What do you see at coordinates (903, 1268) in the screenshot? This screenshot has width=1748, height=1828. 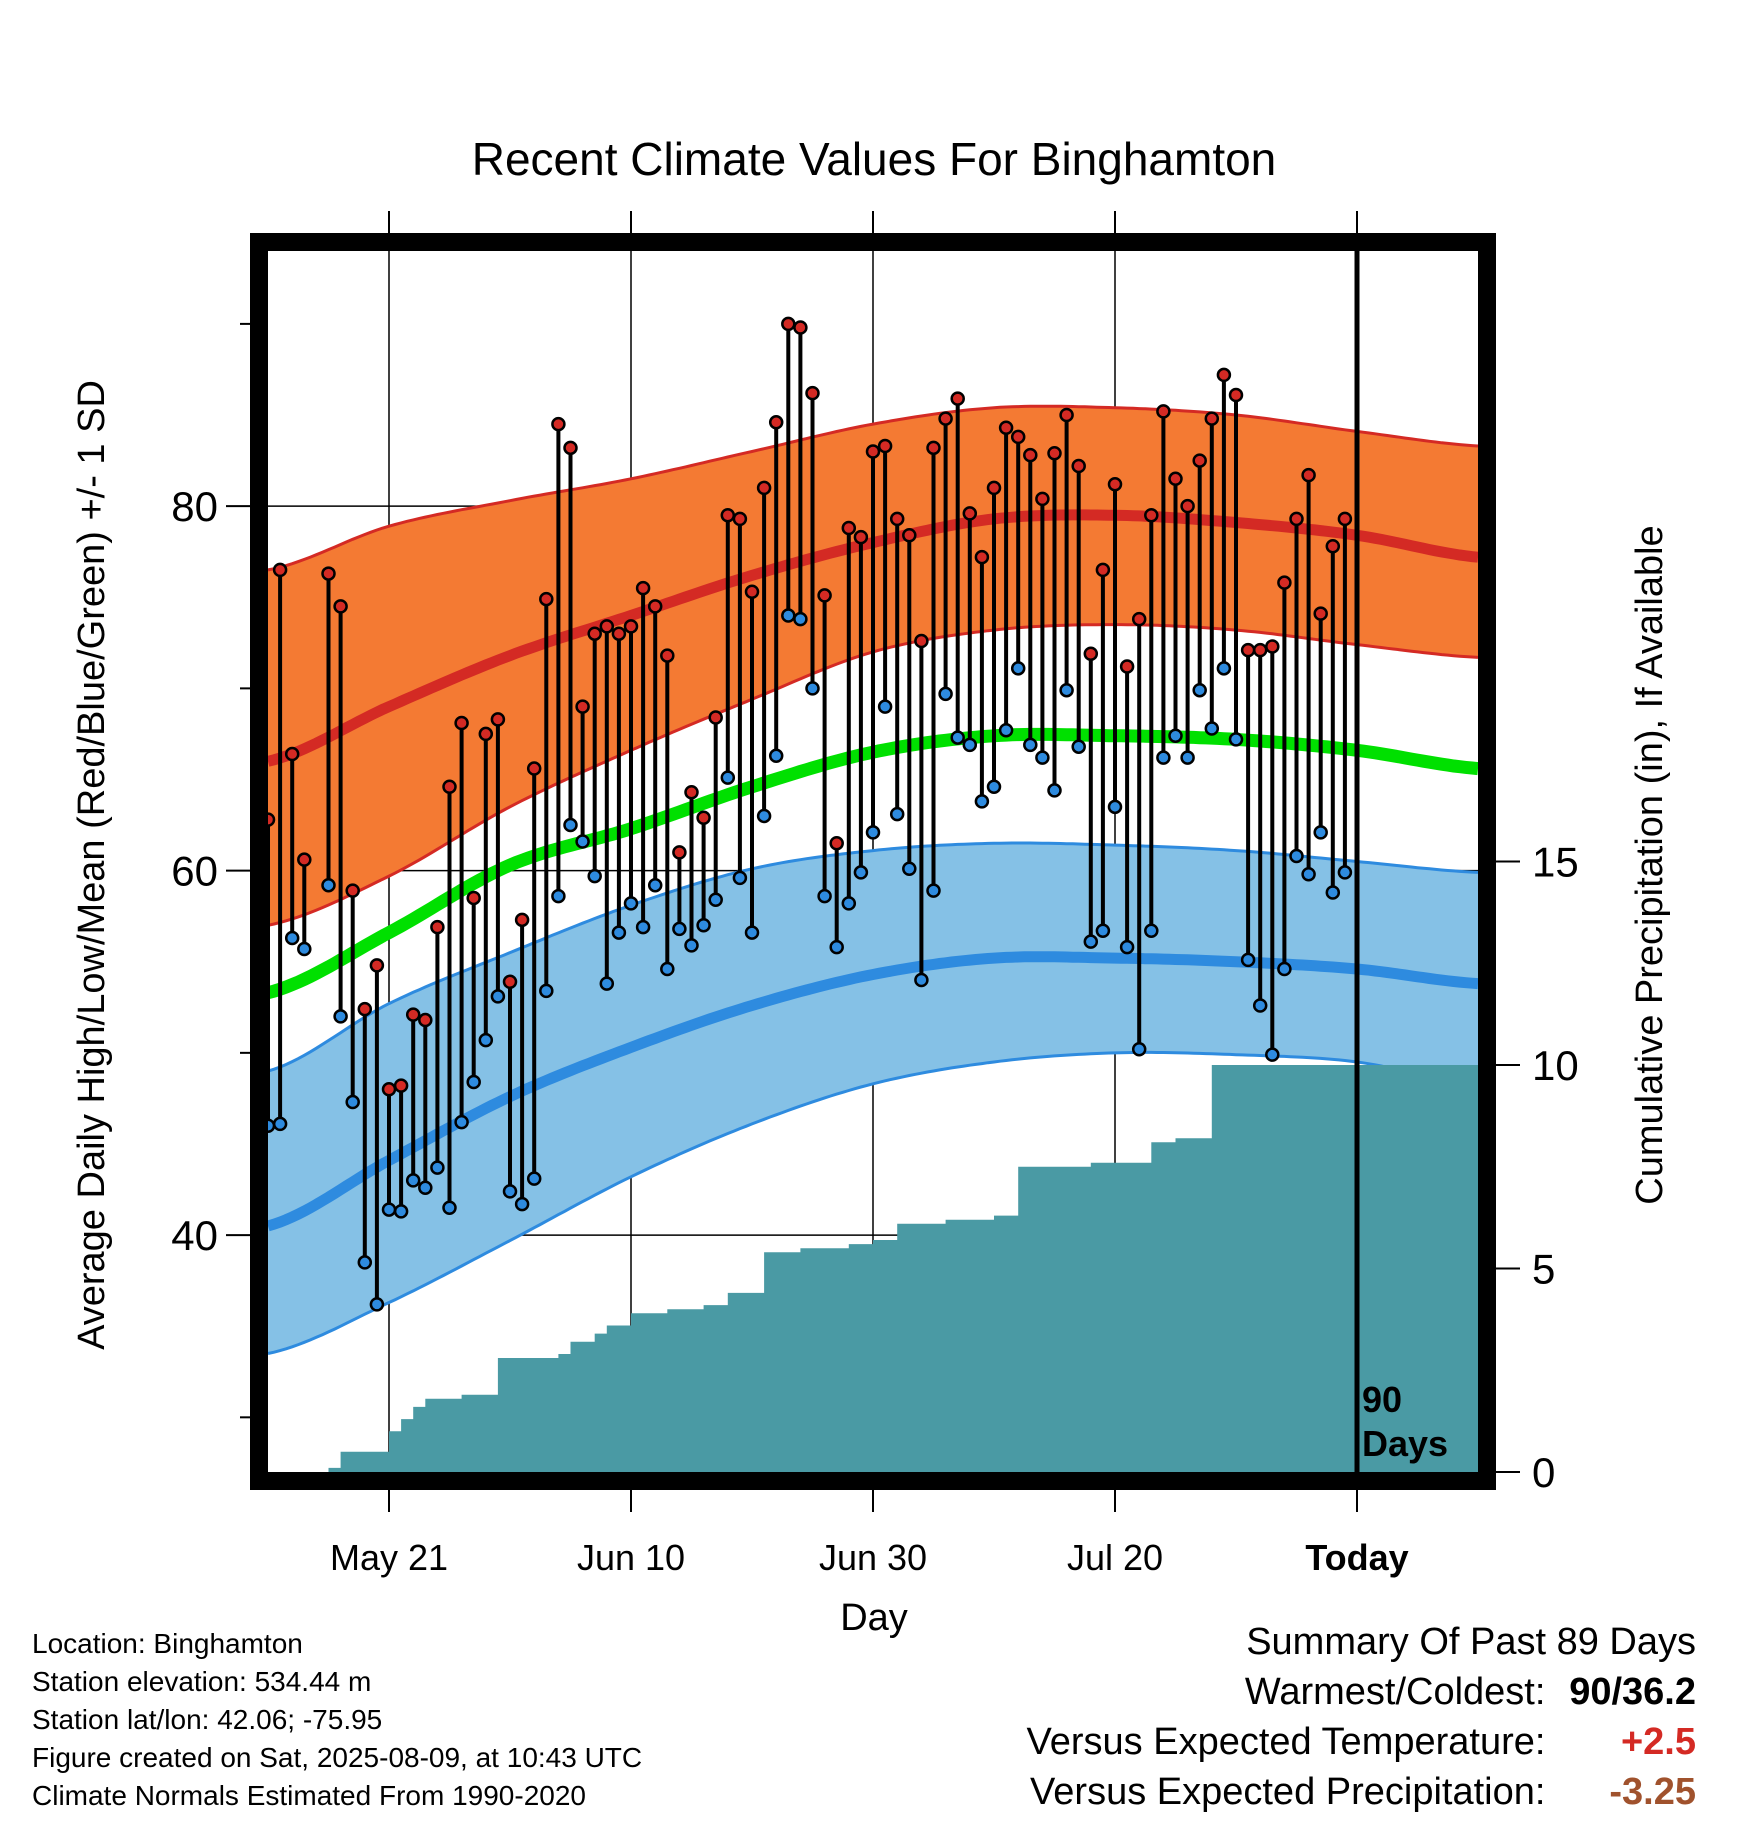 I see `precipitation-area` at bounding box center [903, 1268].